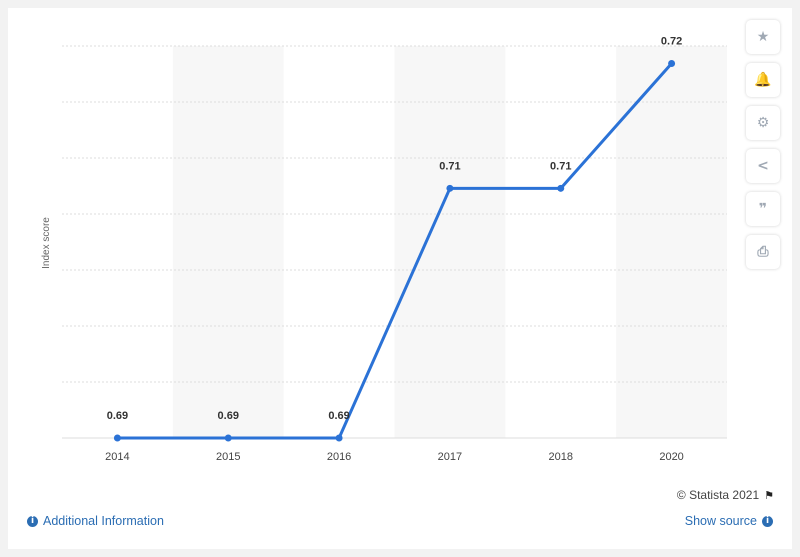 The height and width of the screenshot is (557, 800). I want to click on settings-button: ⚙, so click(763, 123).